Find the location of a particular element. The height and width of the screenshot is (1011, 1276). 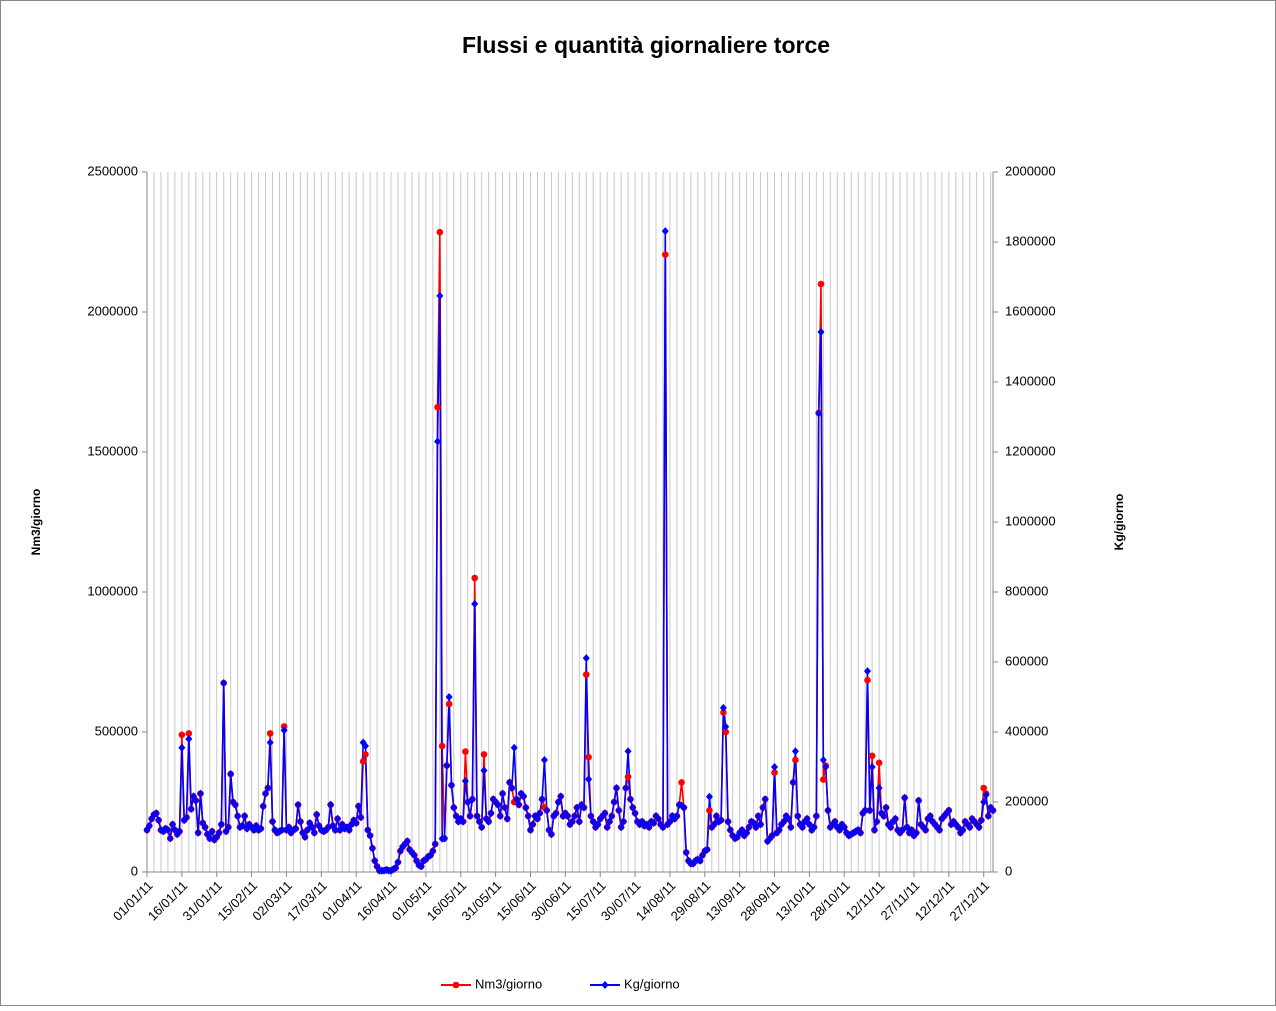

y2-tick-label: 1000000 is located at coordinates (1030, 520).